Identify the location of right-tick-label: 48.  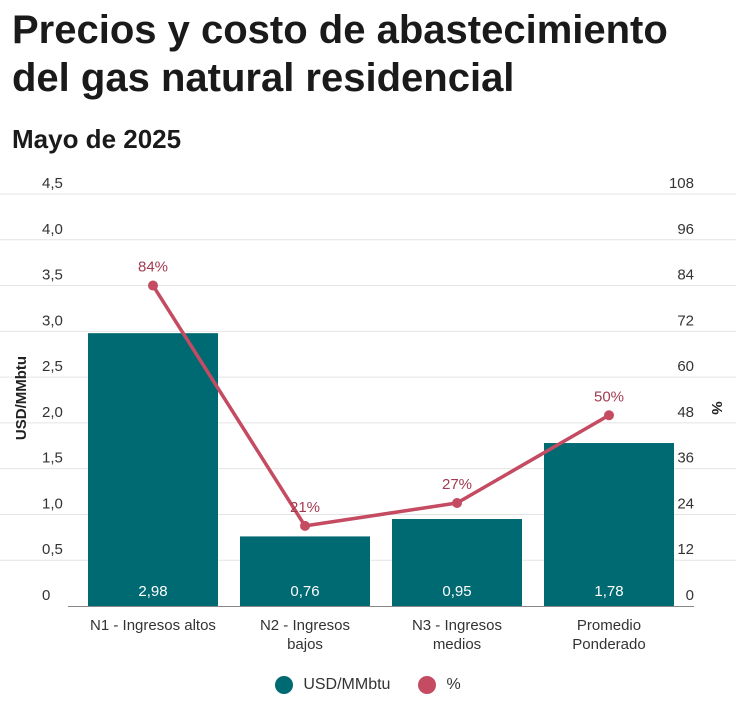
(685, 412).